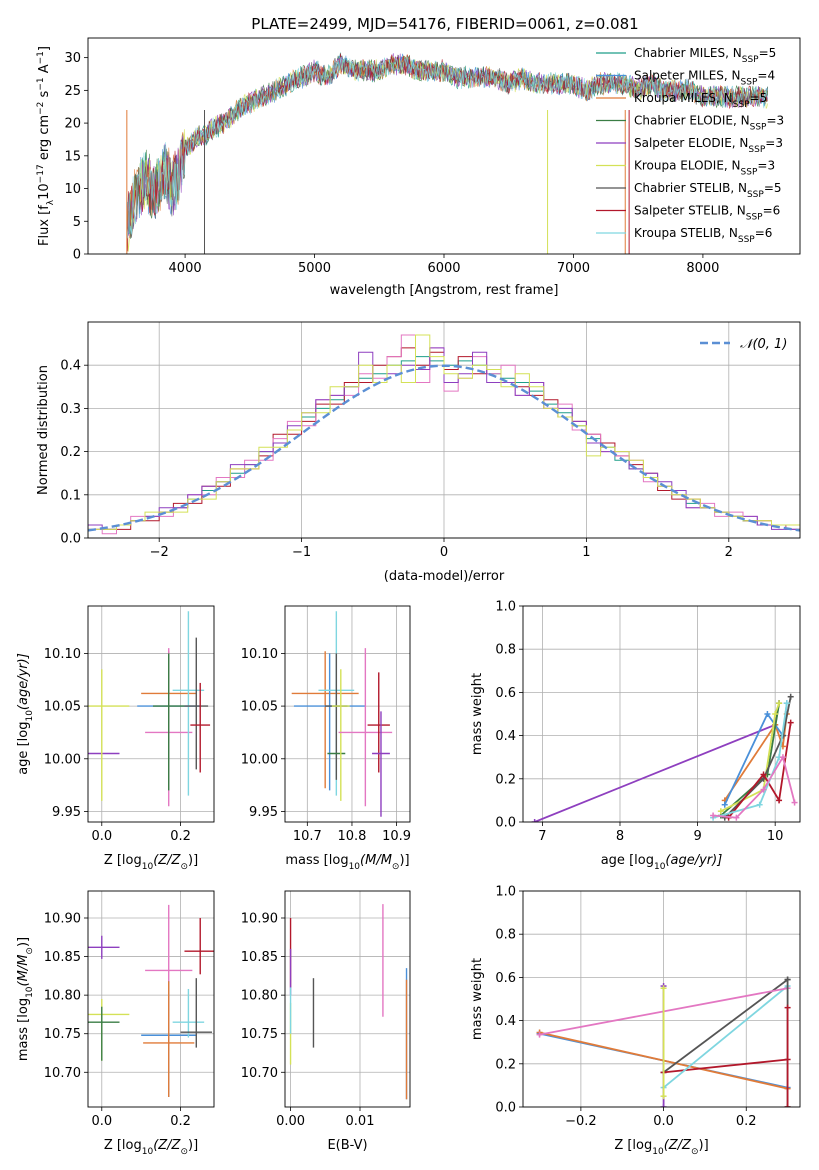  What do you see at coordinates (290, 1121) in the screenshot?
I see `x-tick-label: 0.00` at bounding box center [290, 1121].